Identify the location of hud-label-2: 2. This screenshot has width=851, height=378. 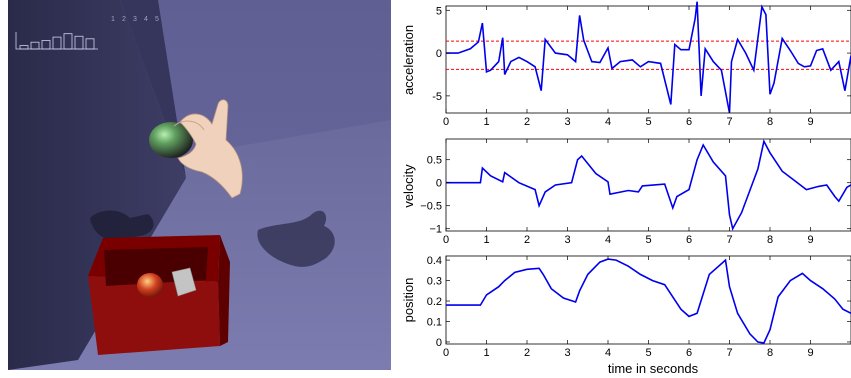
(124, 19).